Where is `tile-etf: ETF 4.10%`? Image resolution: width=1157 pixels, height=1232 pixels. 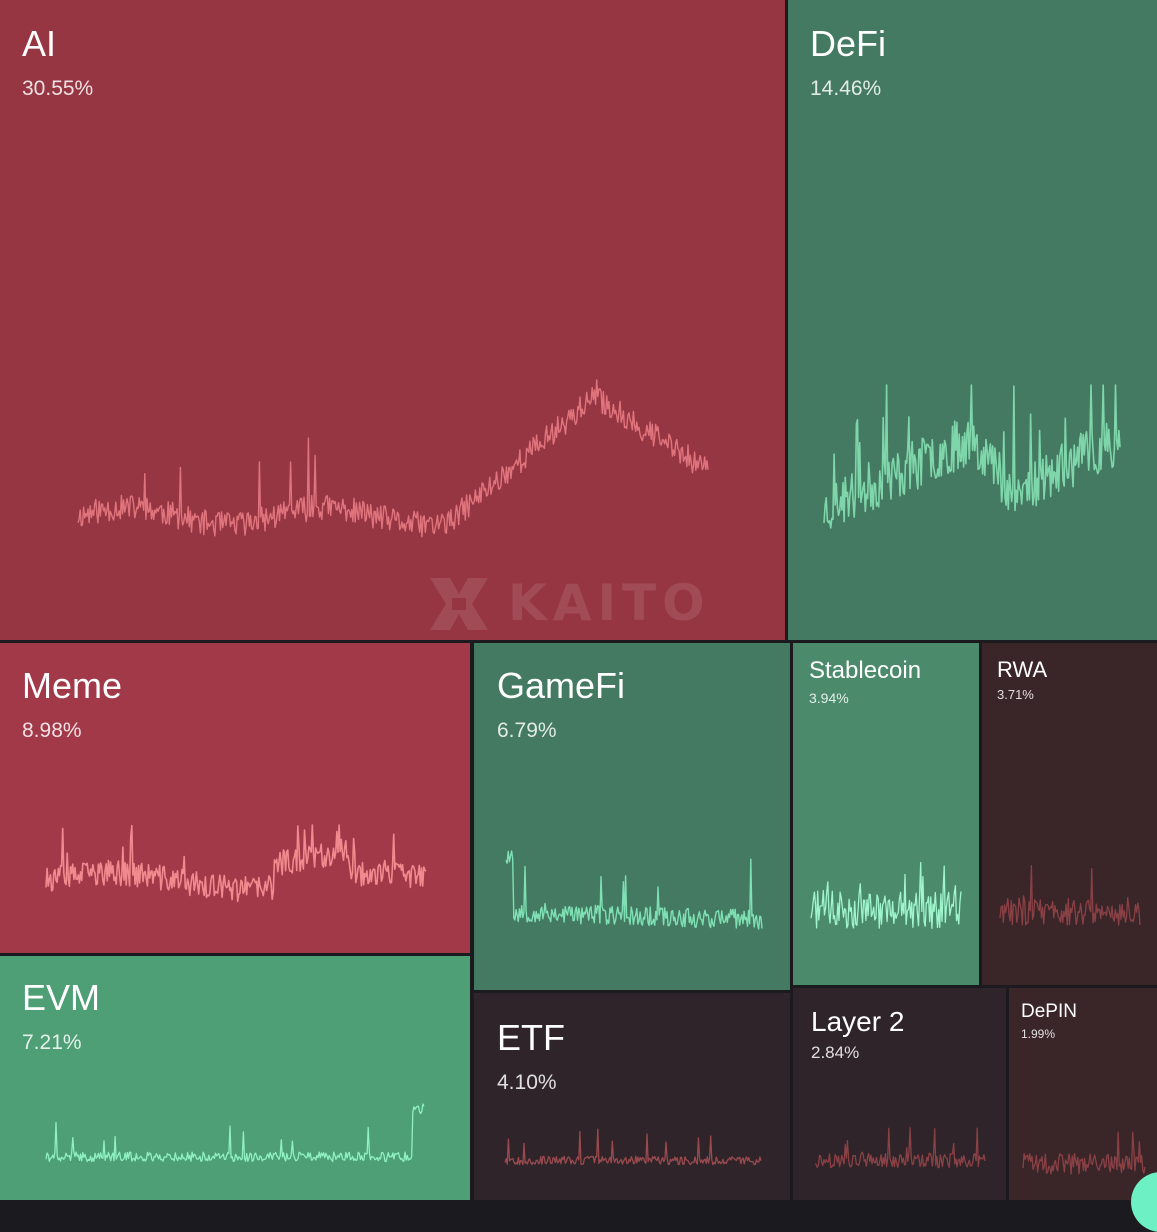 tile-etf: ETF 4.10% is located at coordinates (632, 1096).